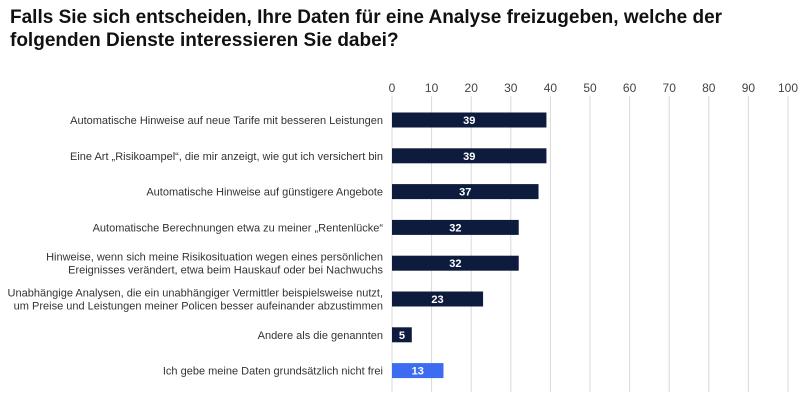 This screenshot has height=400, width=812. What do you see at coordinates (392, 88) in the screenshot?
I see `x-tick-label: 0` at bounding box center [392, 88].